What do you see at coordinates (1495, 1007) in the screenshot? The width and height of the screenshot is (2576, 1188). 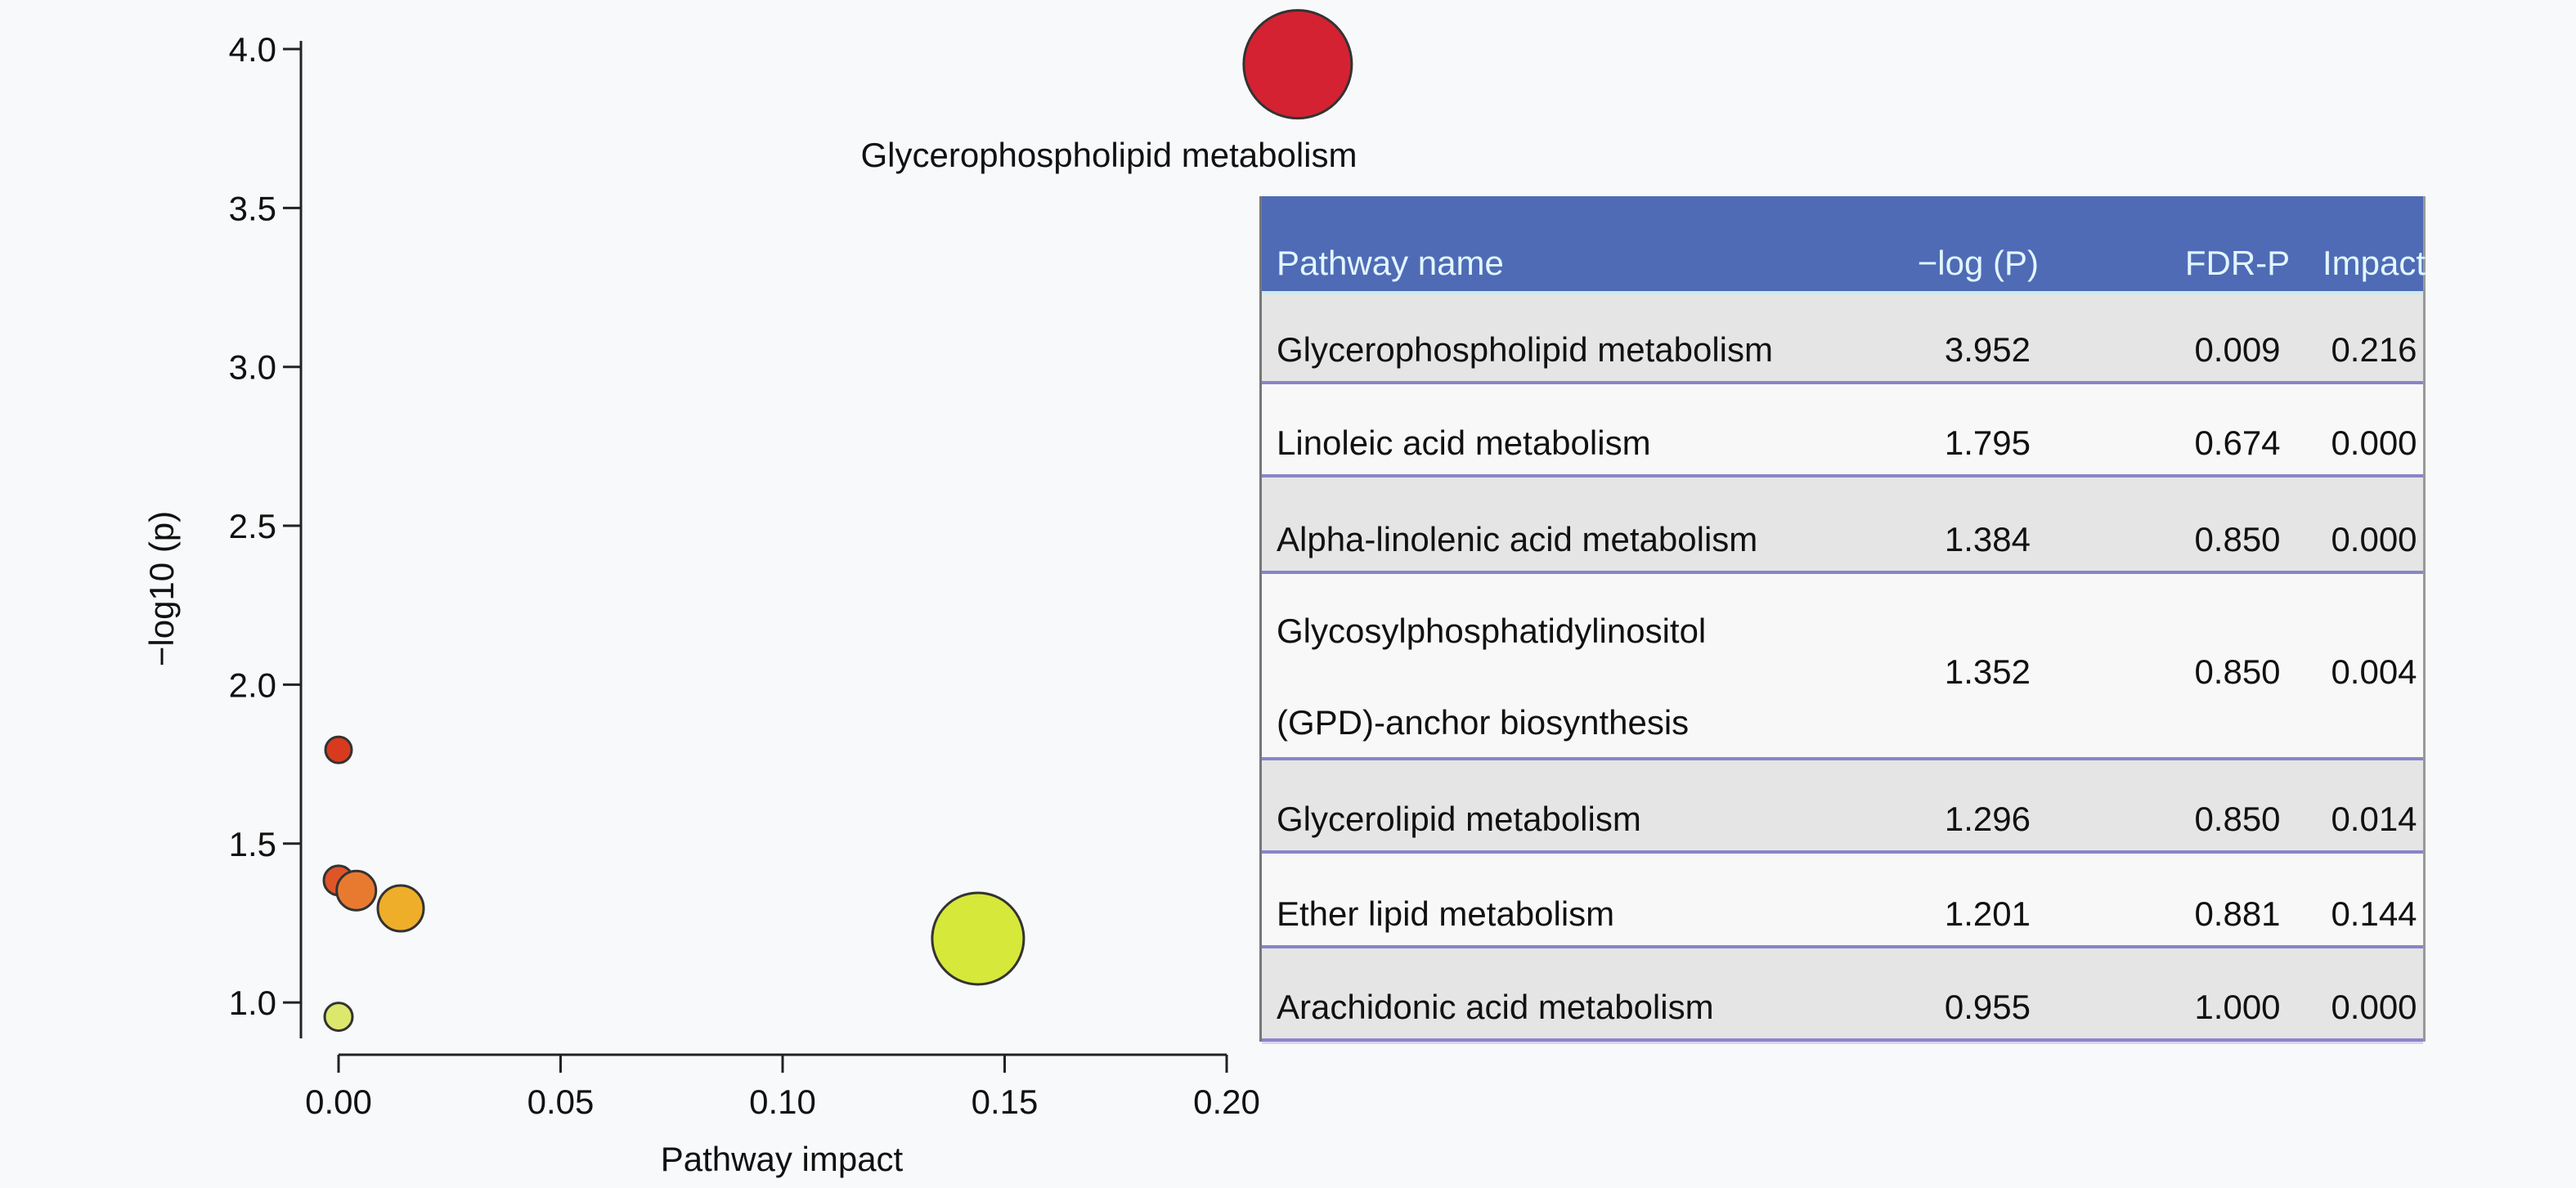 I see `cell-name: Arachidonic acid metabolism` at bounding box center [1495, 1007].